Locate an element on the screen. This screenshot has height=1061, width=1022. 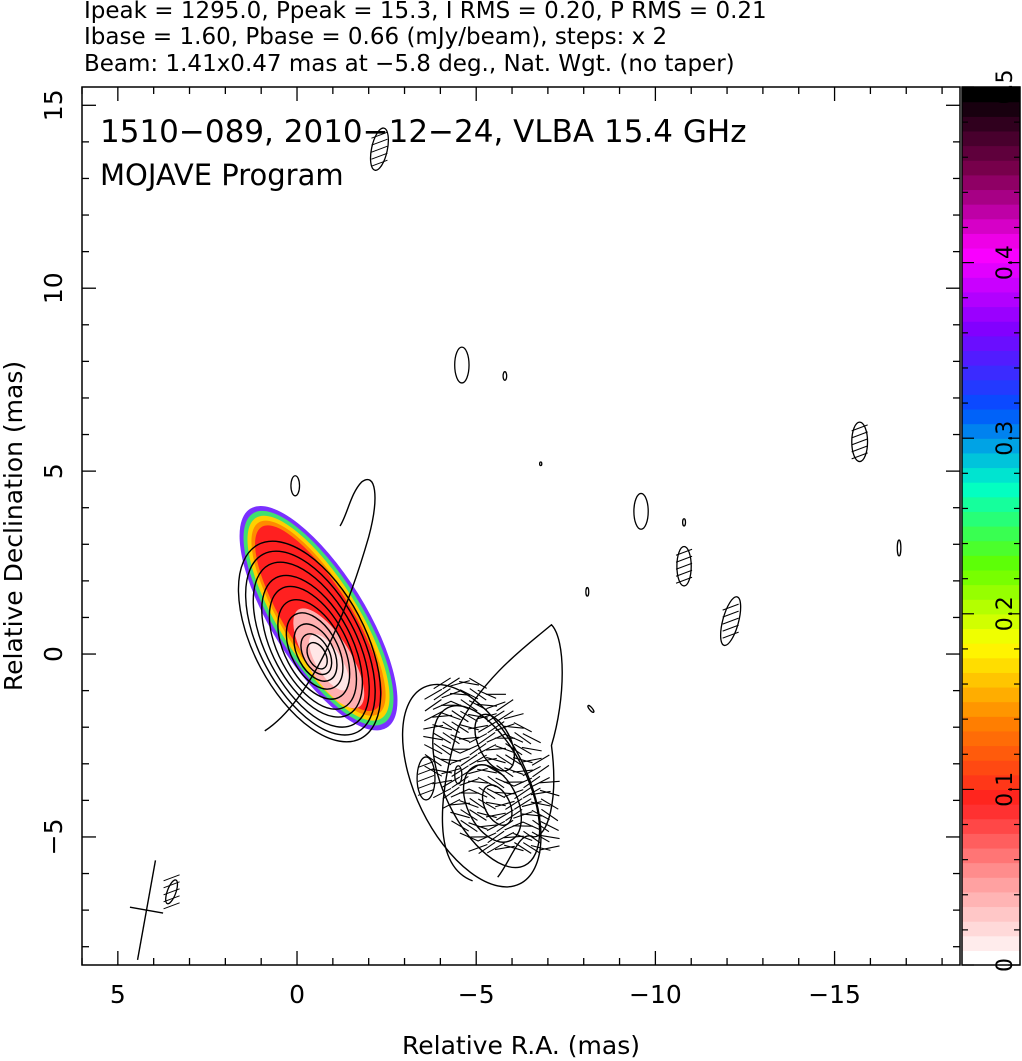
y-tick-label: 0 is located at coordinates (53, 654).